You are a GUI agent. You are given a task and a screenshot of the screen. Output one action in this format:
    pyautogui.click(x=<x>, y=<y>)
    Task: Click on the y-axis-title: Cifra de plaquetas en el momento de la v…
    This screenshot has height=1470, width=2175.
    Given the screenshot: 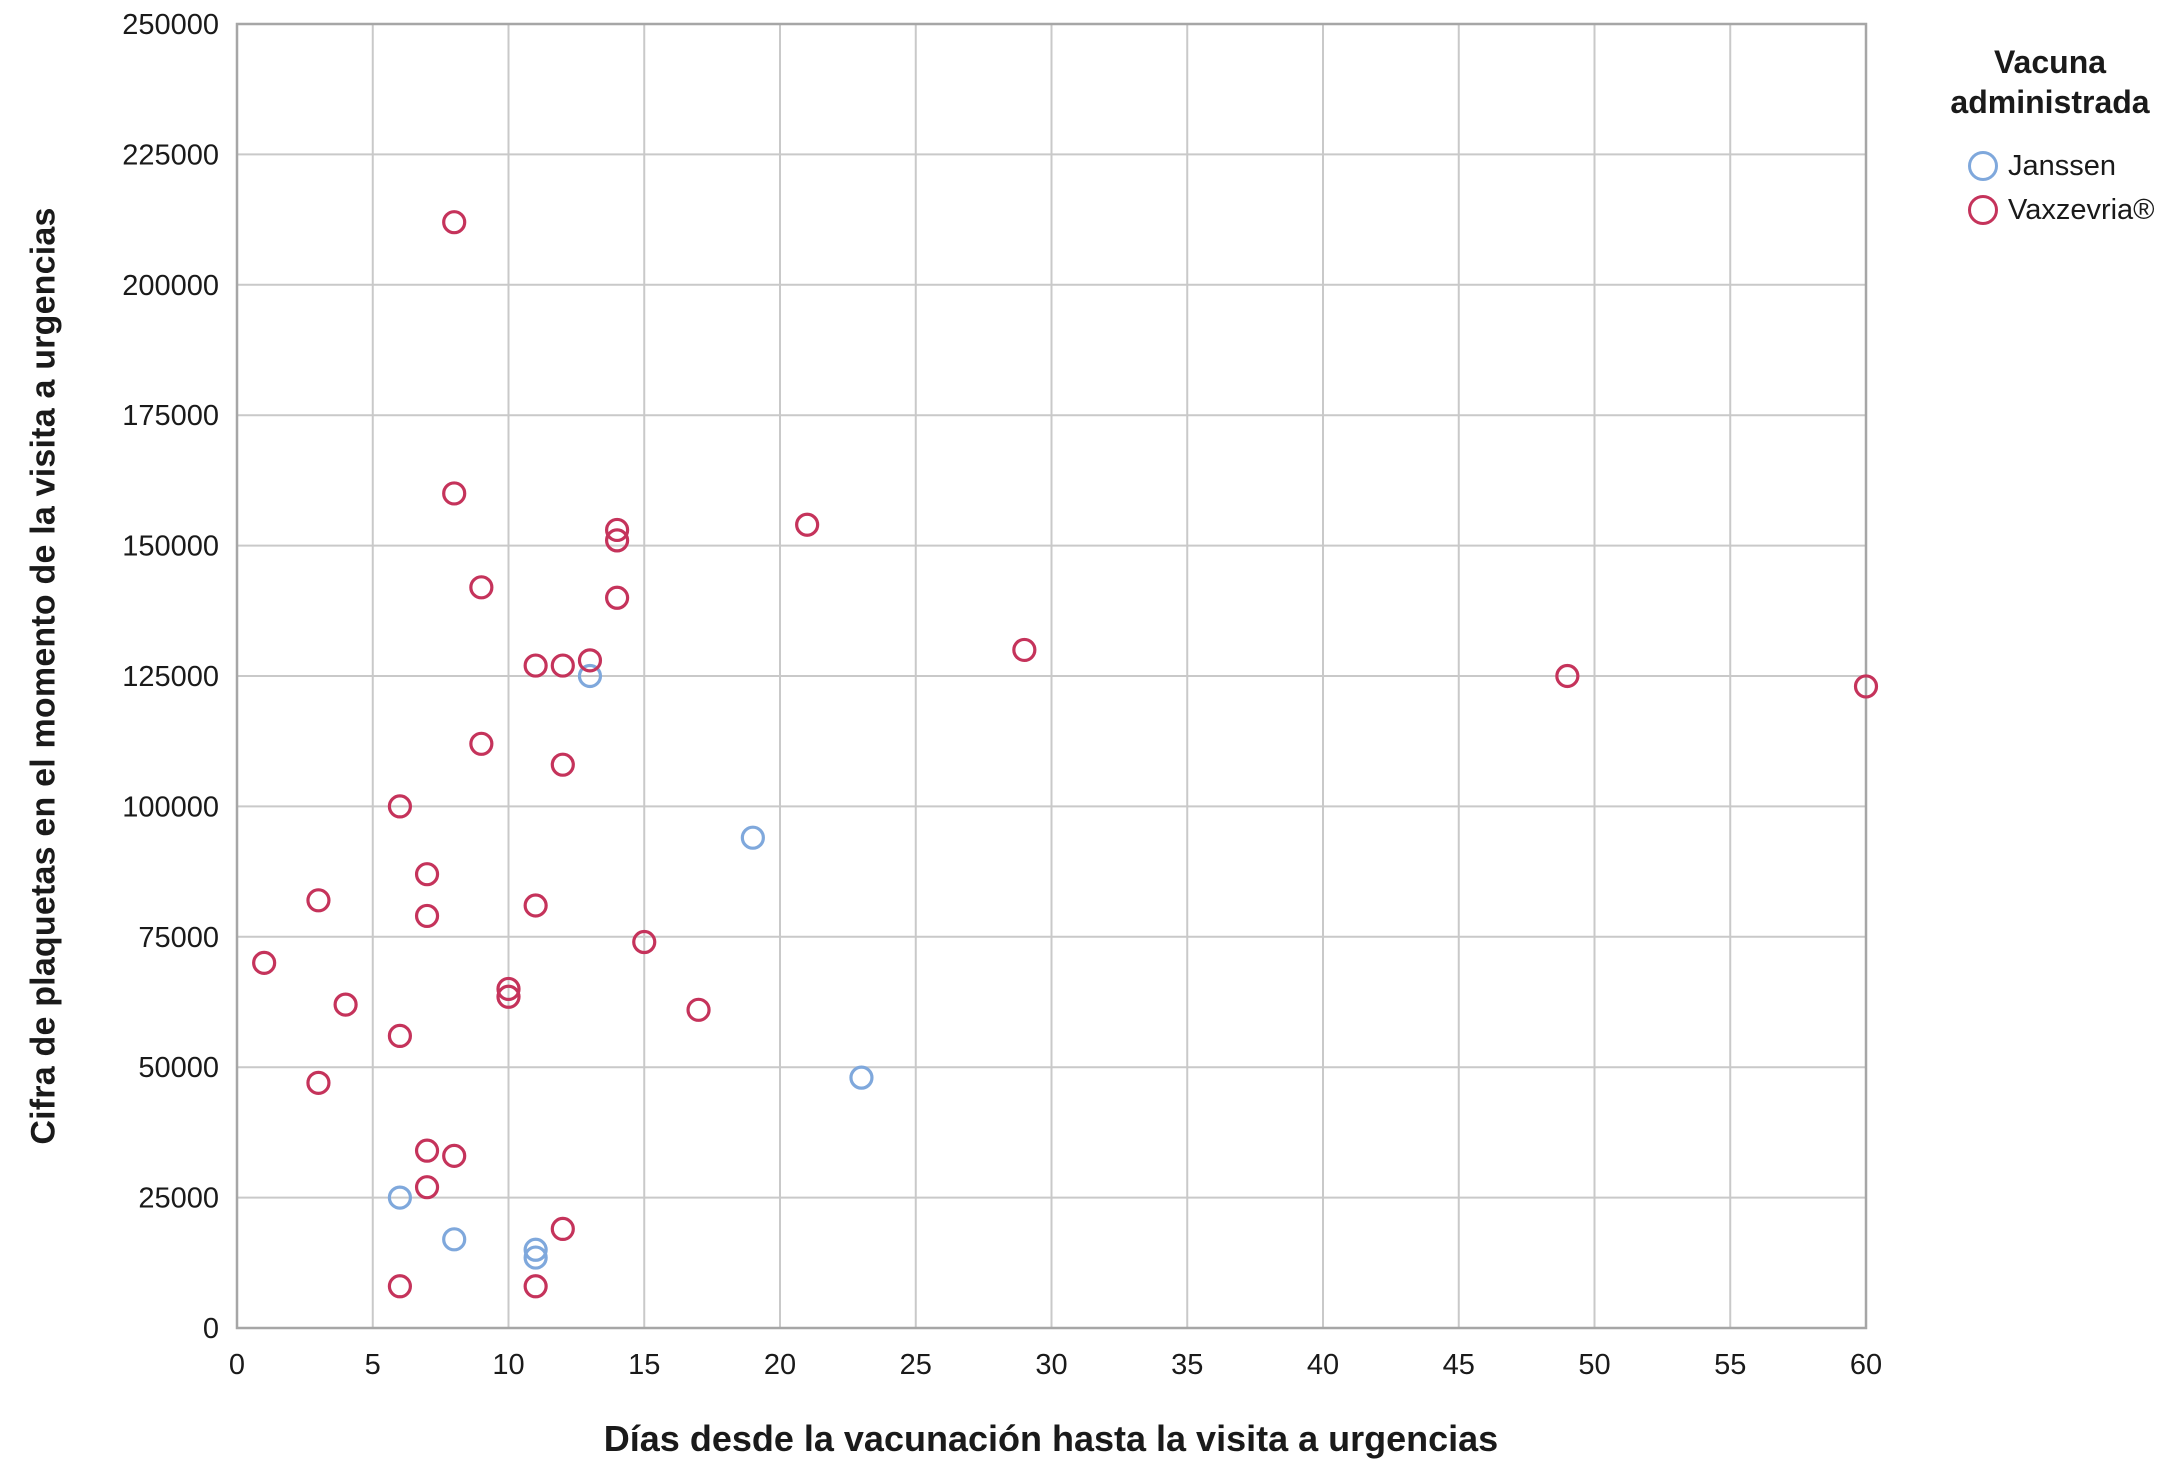 What is the action you would take?
    pyautogui.click(x=43, y=676)
    